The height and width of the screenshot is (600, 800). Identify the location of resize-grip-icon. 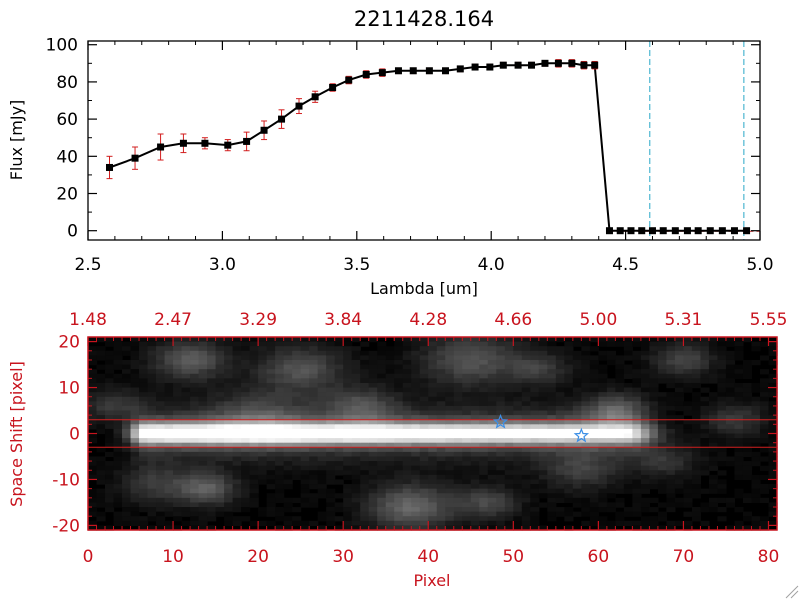
(792, 592).